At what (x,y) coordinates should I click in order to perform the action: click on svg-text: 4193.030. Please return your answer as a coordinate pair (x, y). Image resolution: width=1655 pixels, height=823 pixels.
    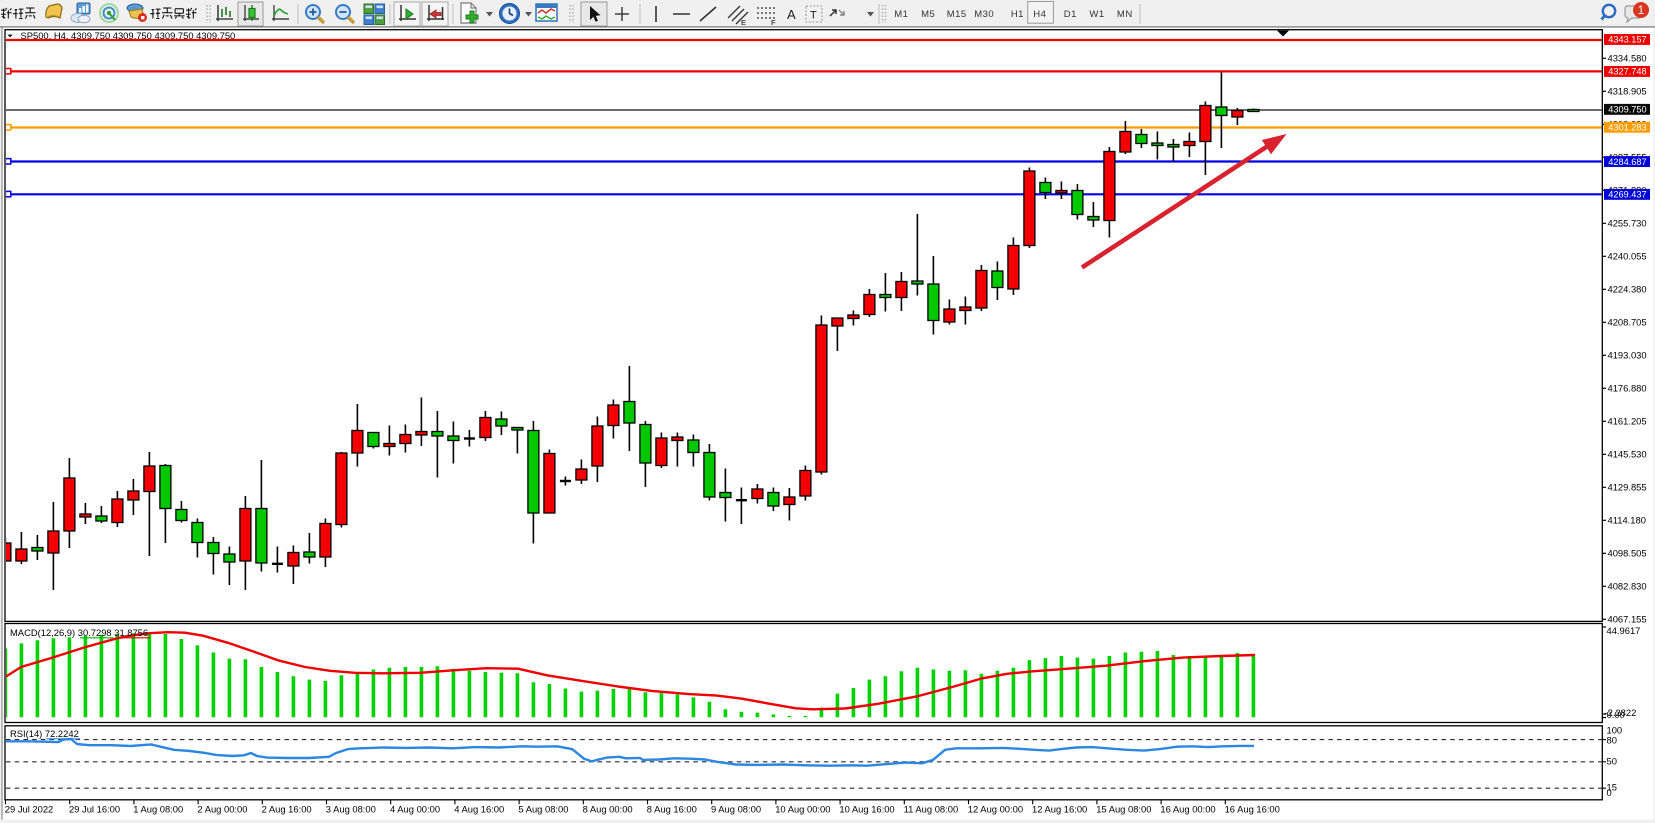
    Looking at the image, I should click on (1627, 355).